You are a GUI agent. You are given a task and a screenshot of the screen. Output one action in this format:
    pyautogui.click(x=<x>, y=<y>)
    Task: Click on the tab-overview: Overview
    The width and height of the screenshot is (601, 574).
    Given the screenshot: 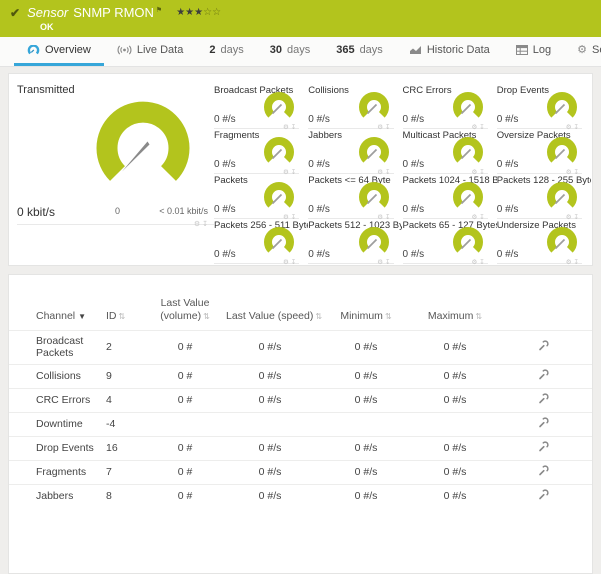 What is the action you would take?
    pyautogui.click(x=59, y=51)
    